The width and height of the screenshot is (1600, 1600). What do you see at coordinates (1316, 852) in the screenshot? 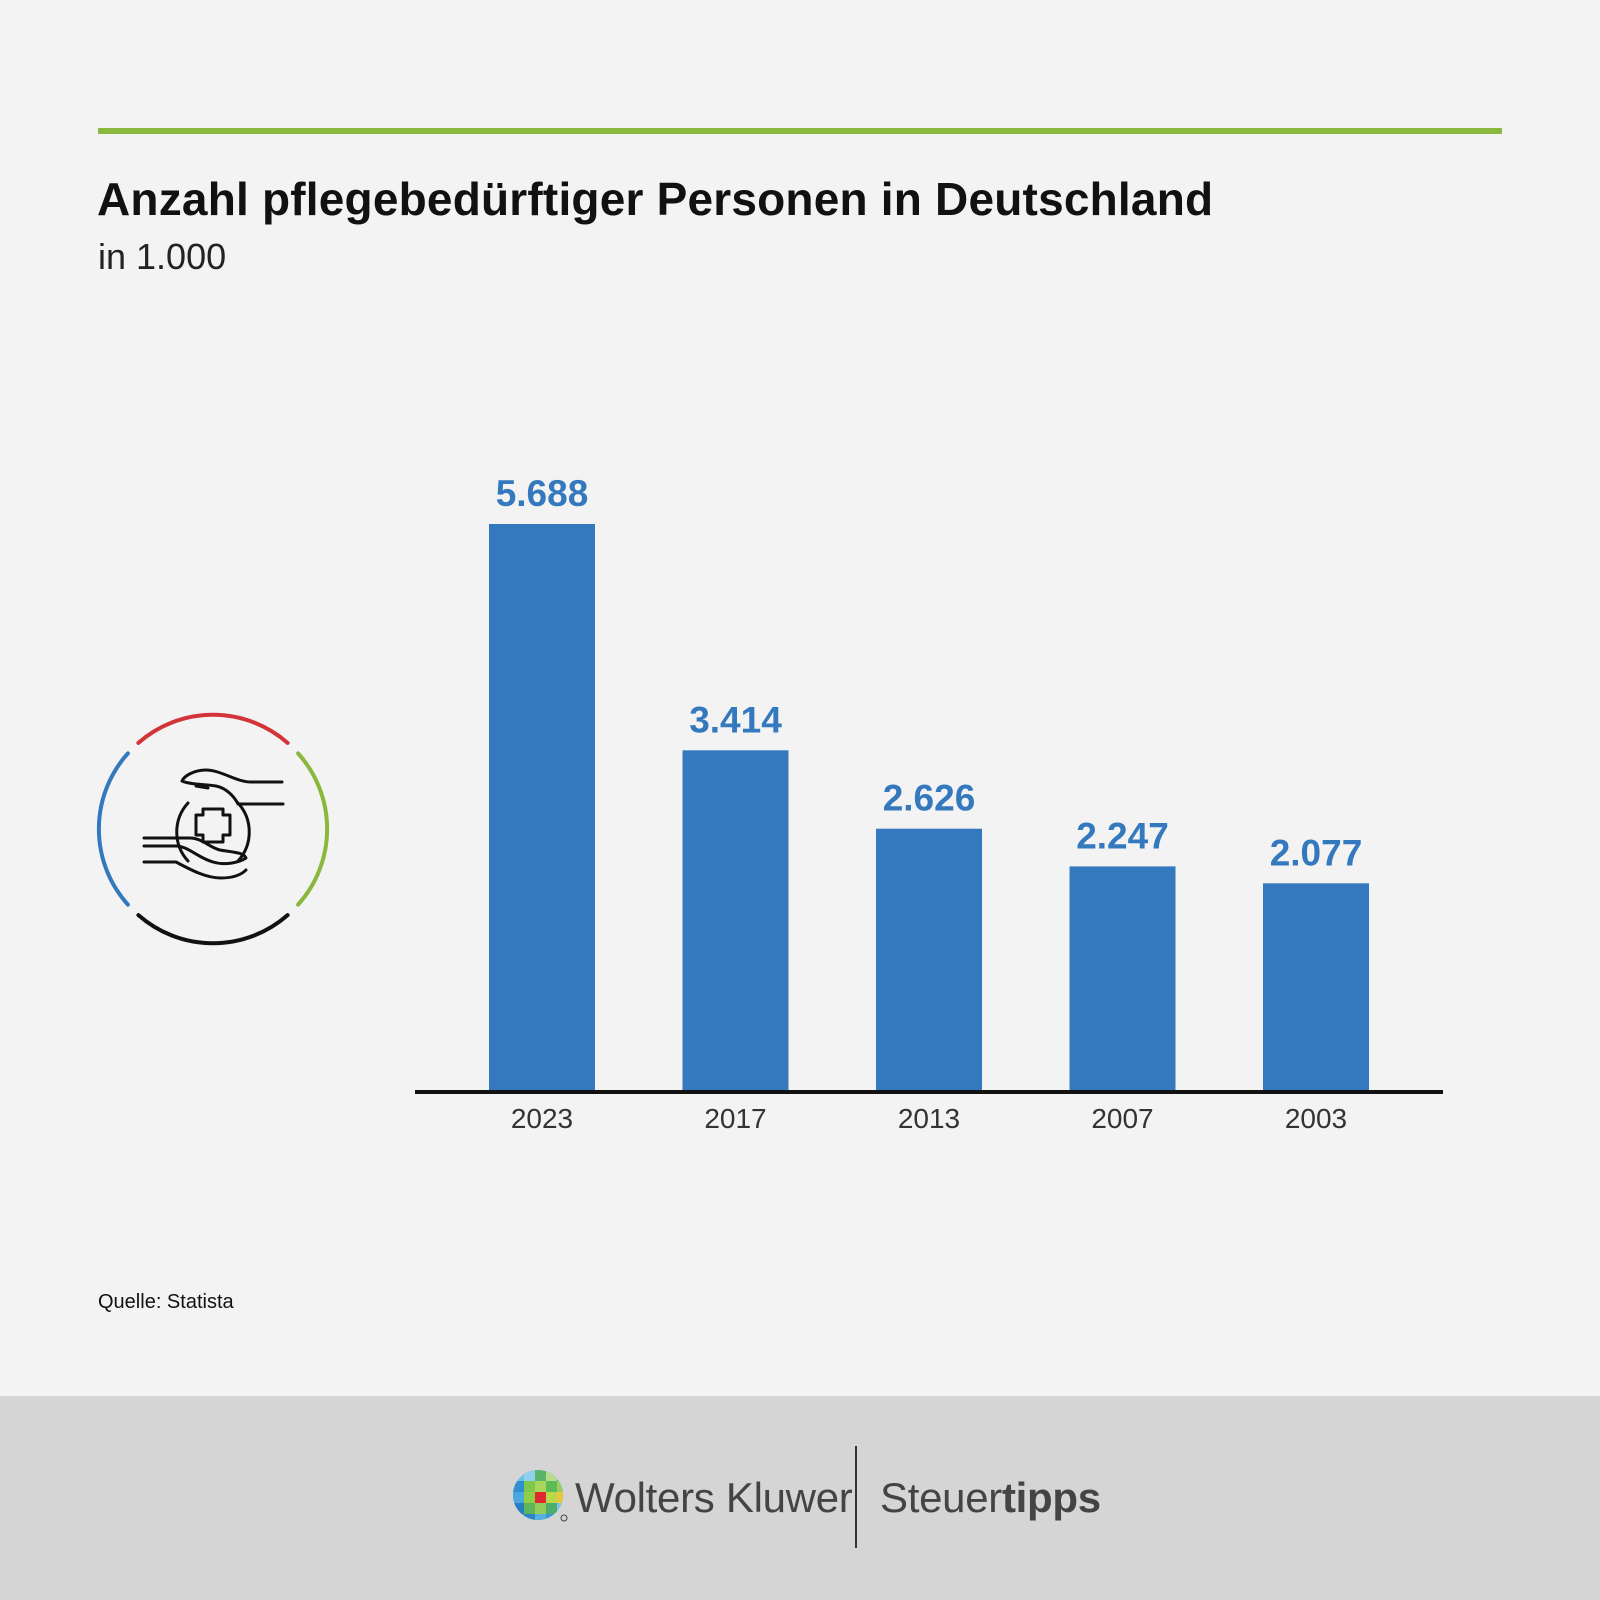
I see `data-label-2003: 2.077` at bounding box center [1316, 852].